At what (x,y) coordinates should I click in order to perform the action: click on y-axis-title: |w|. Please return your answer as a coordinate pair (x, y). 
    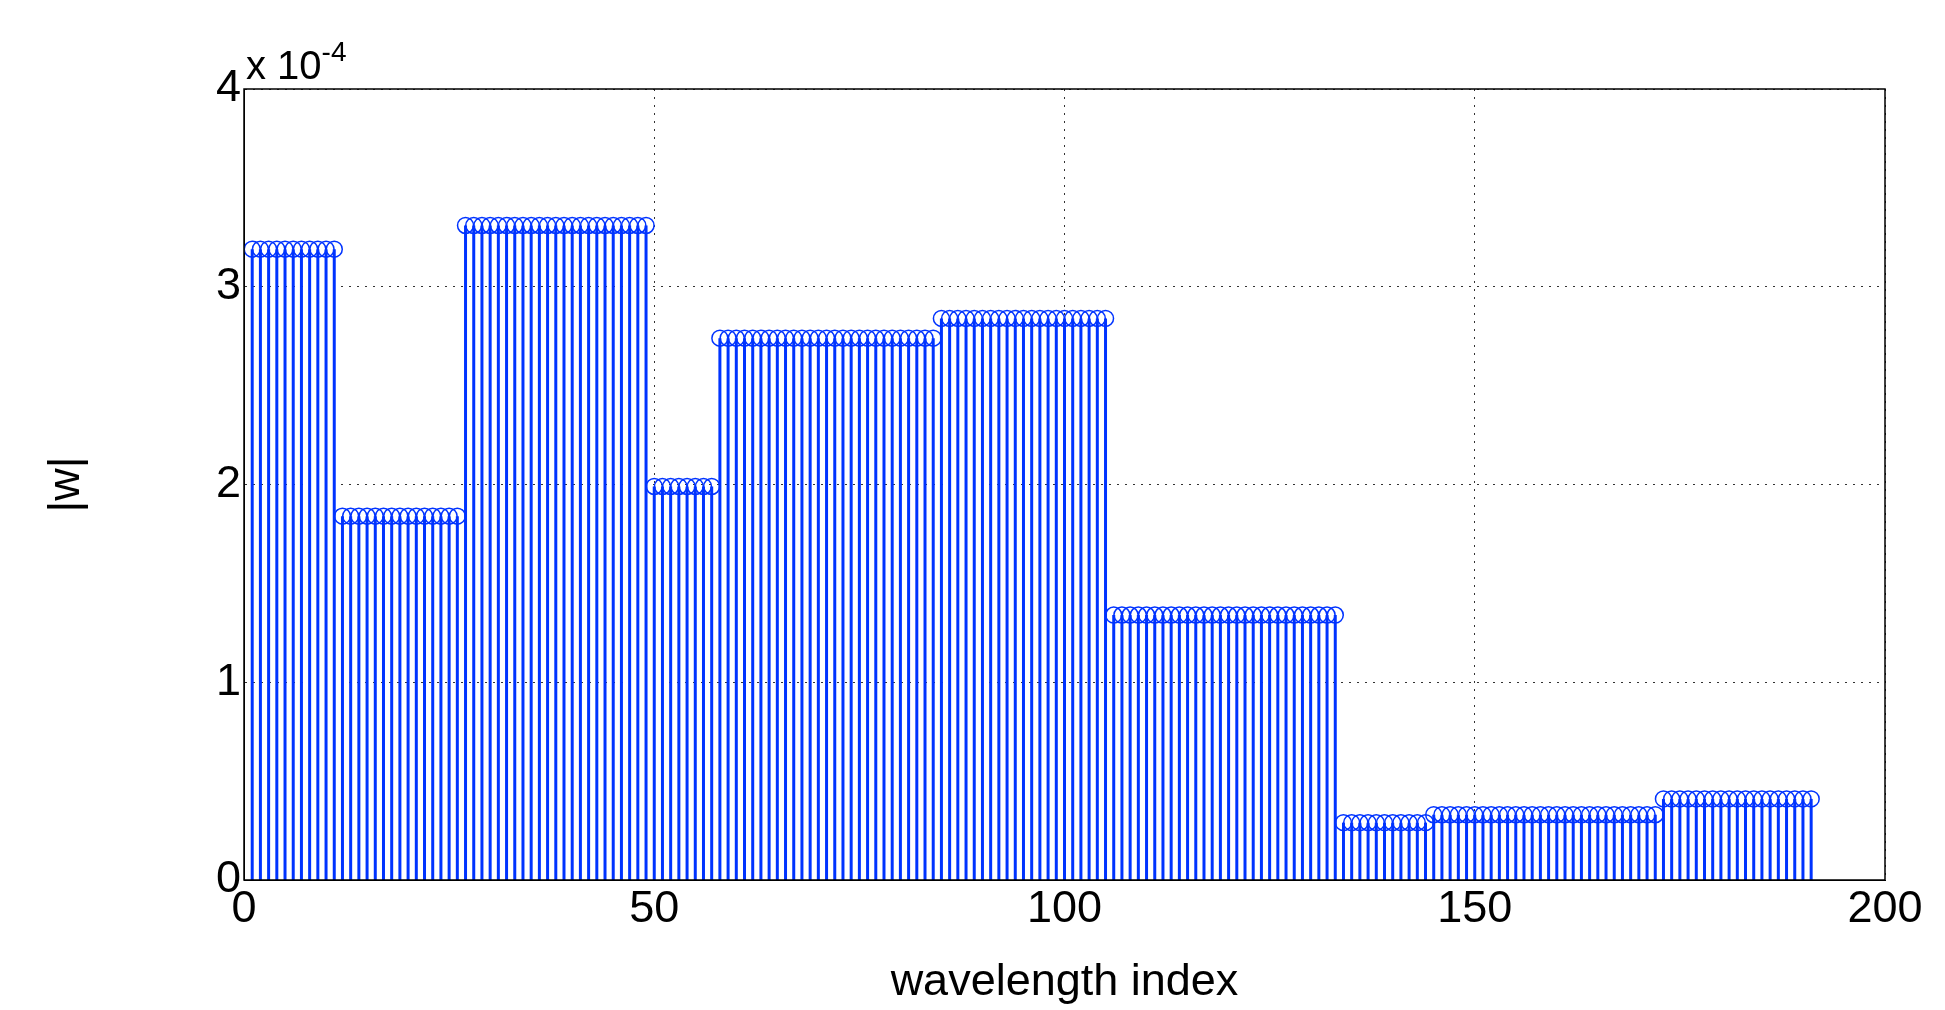
    Looking at the image, I should click on (64, 484).